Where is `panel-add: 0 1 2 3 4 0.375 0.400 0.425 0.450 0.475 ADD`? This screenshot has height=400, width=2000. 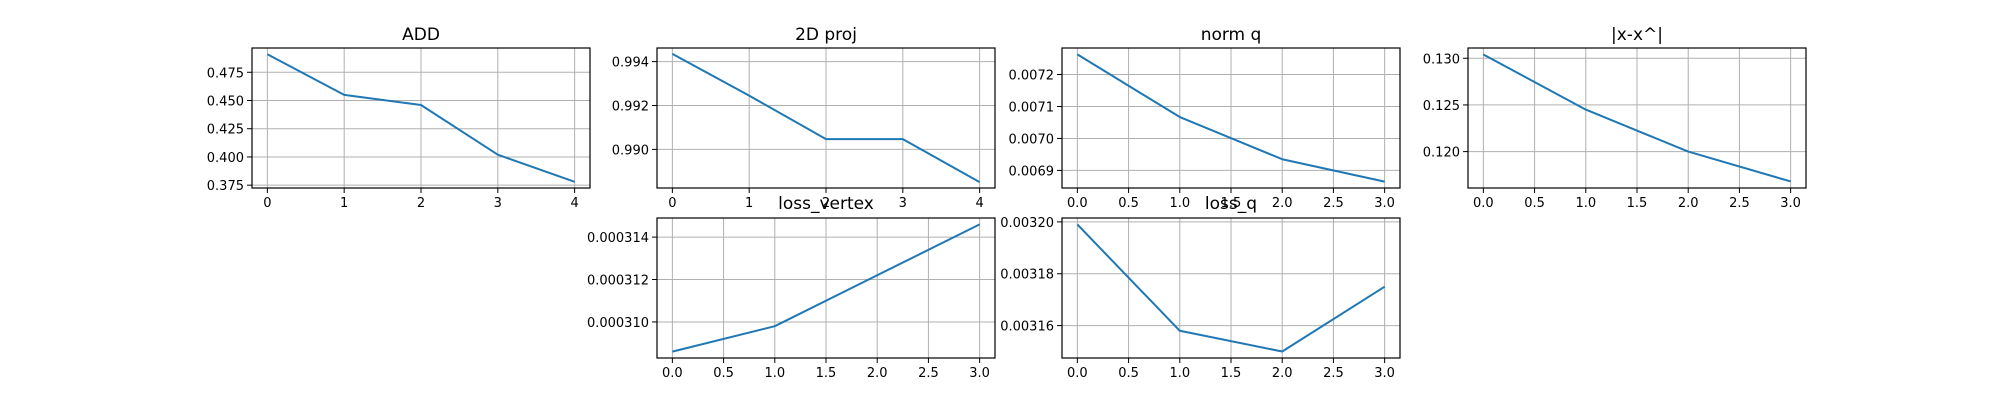 panel-add: 0 1 2 3 4 0.375 0.400 0.425 0.450 0.475 ADD is located at coordinates (399, 118).